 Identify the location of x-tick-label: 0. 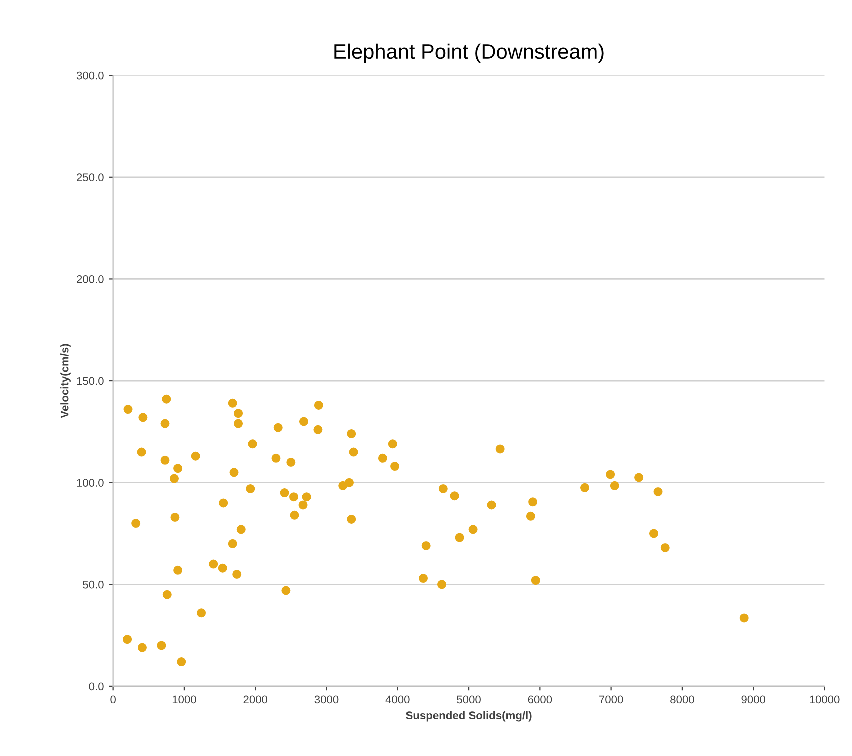
(113, 700).